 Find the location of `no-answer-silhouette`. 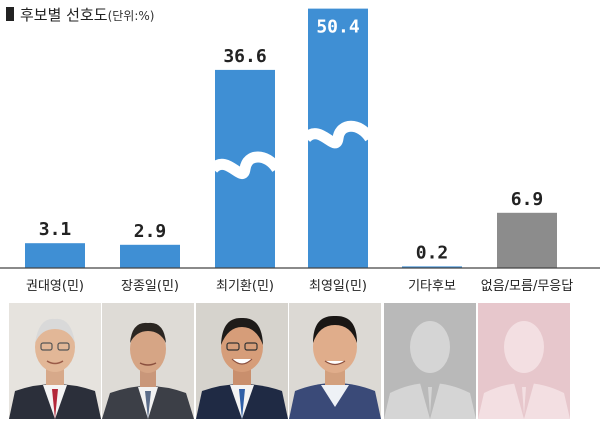

no-answer-silhouette is located at coordinates (524, 361).